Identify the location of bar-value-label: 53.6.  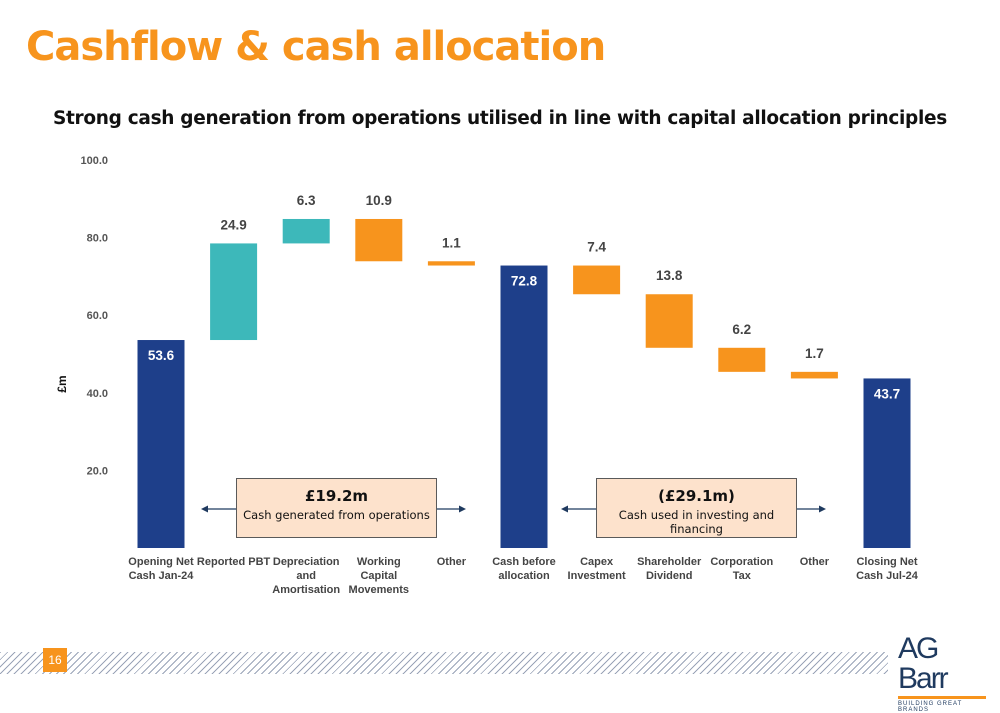
(161, 355).